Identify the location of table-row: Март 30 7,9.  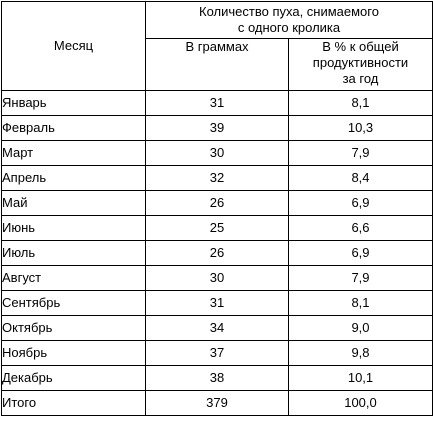
(217, 153).